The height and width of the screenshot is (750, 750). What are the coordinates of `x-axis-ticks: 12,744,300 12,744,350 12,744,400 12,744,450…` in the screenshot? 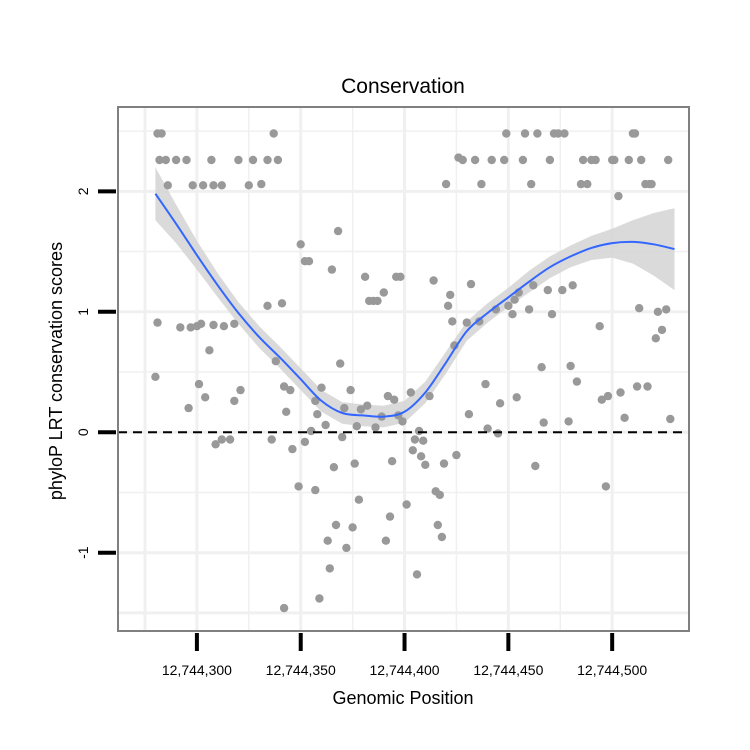 It's located at (404, 655).